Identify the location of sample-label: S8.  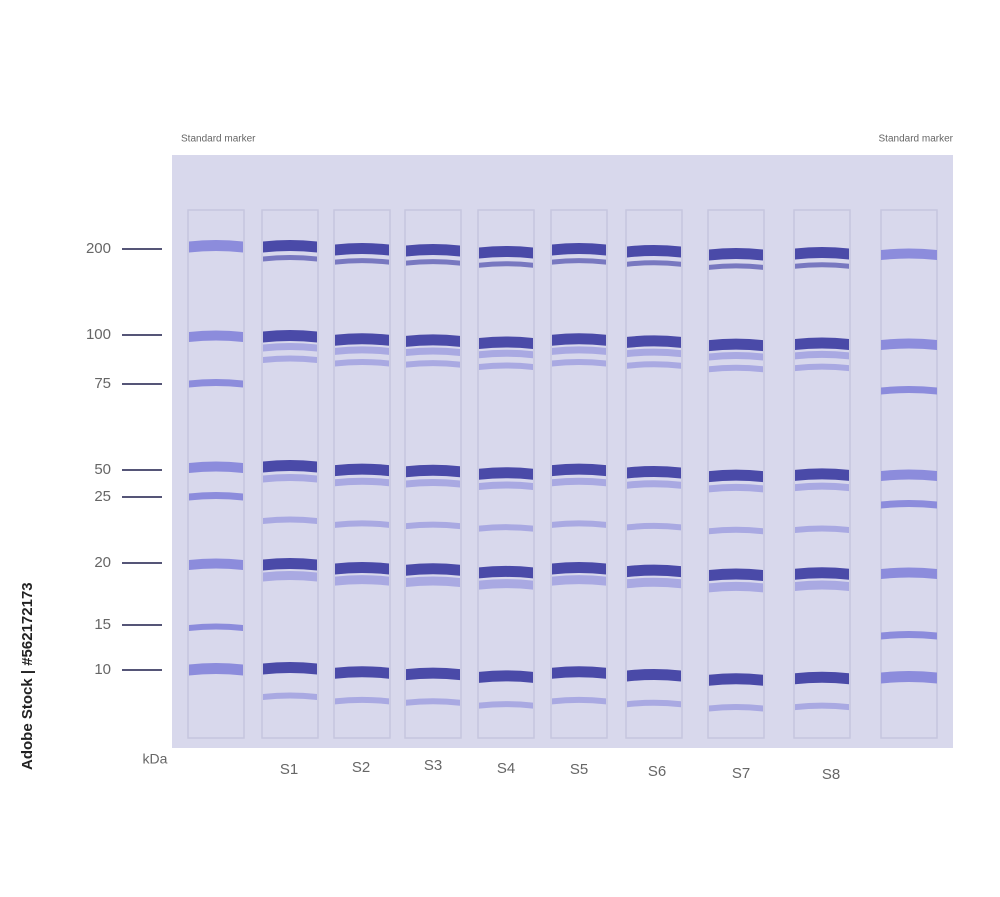
(831, 774).